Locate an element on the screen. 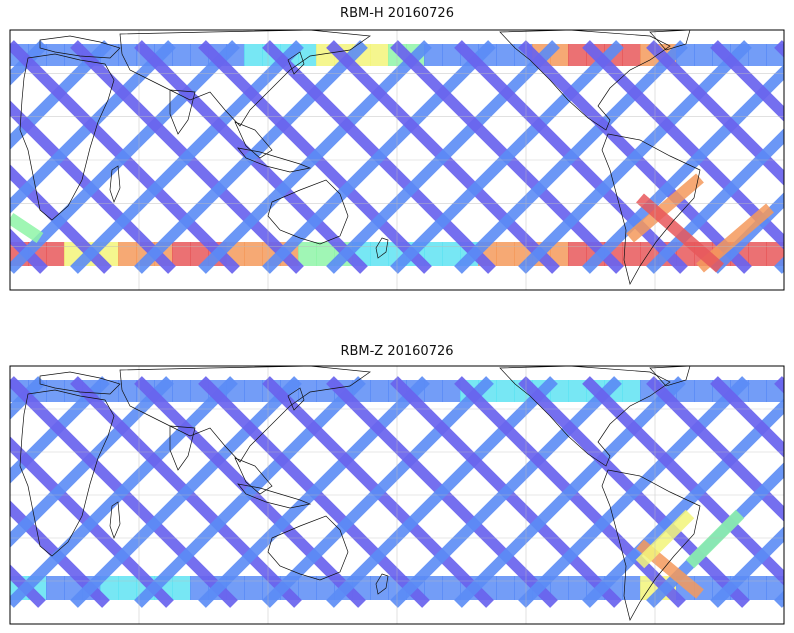 Image resolution: width=794 pixels, height=633 pixels. coastline-namerica is located at coordinates (585, 416).